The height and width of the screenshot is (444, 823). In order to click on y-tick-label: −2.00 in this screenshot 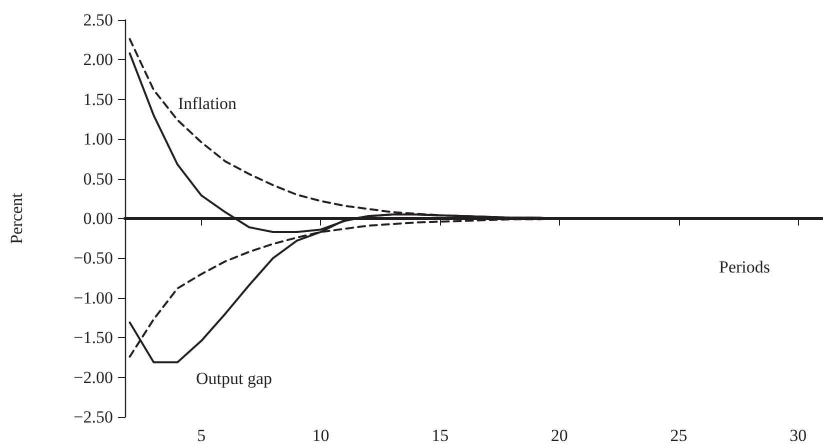, I will do `click(93, 377)`.